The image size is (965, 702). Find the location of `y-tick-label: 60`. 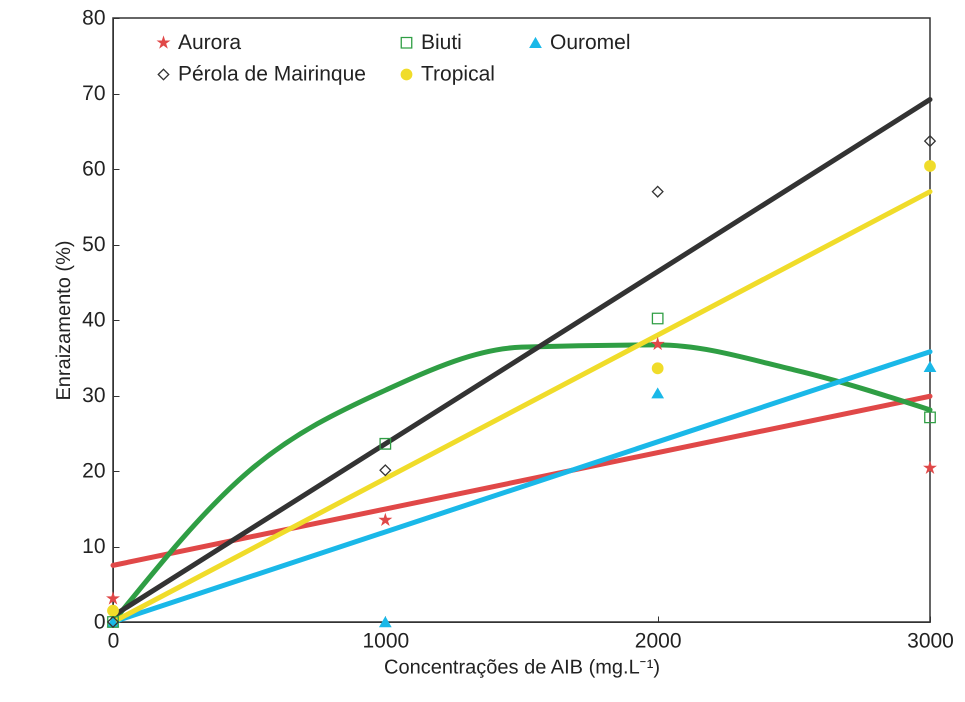

y-tick-label: 60 is located at coordinates (94, 169).